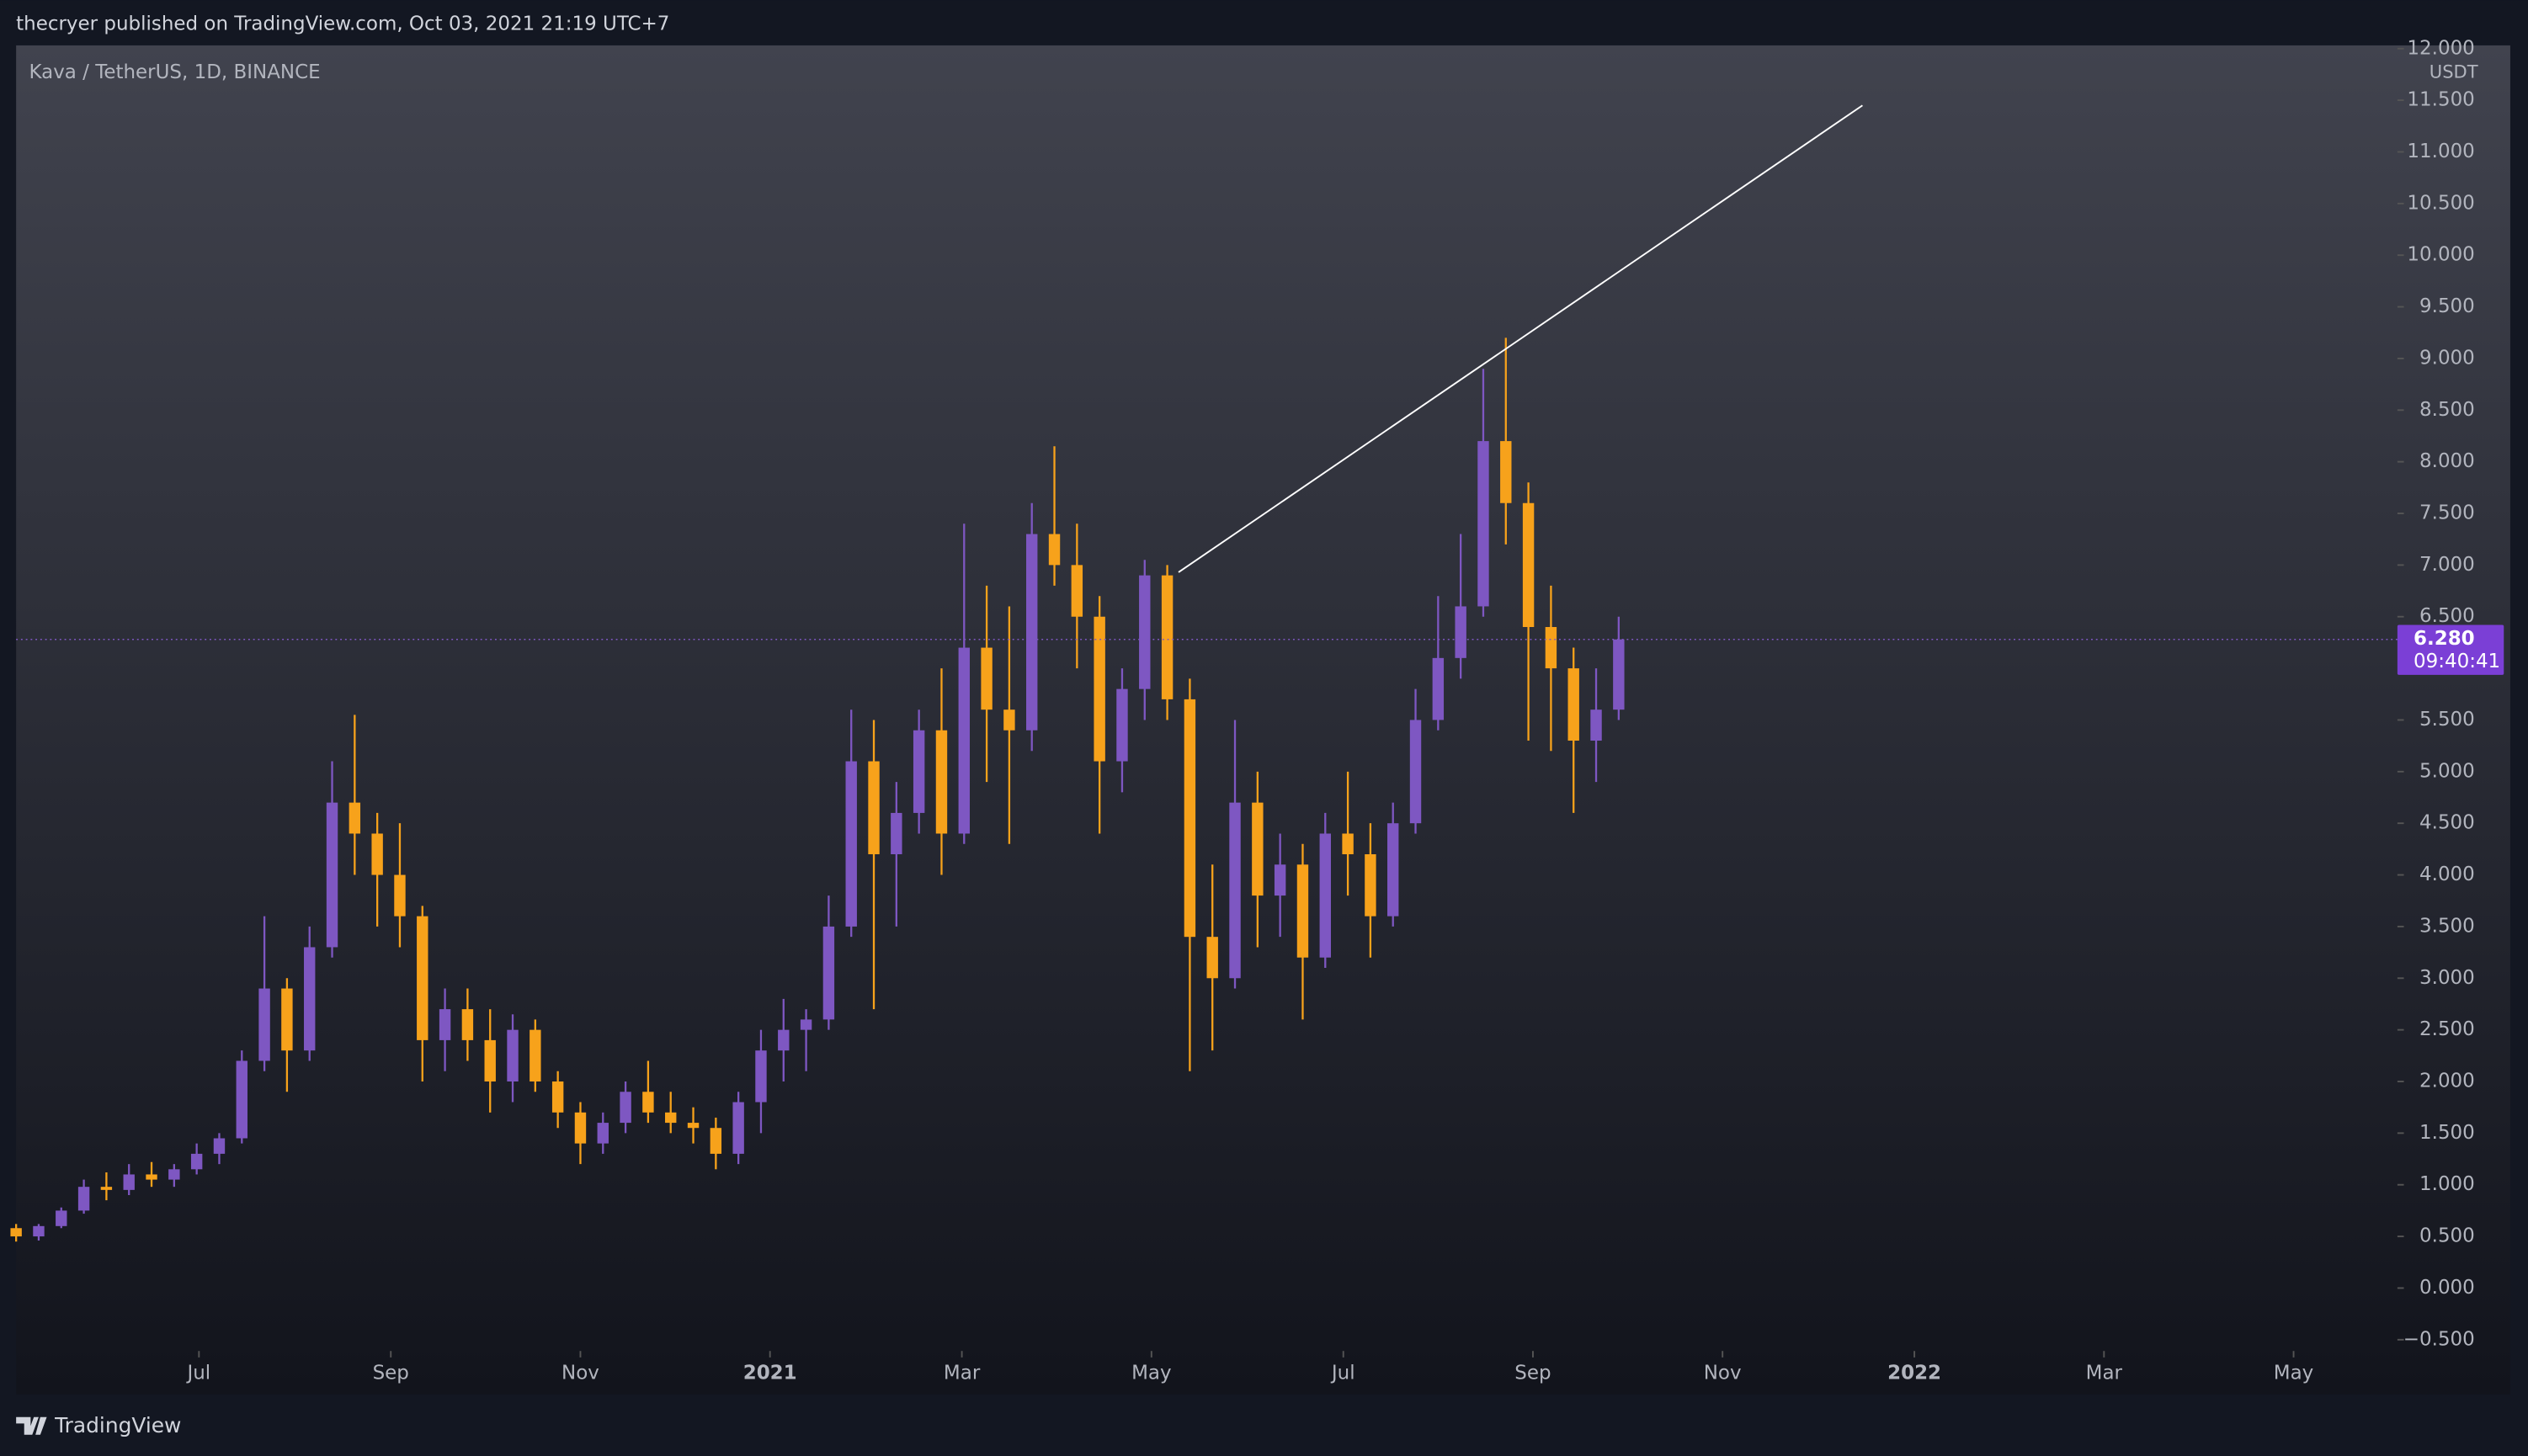  What do you see at coordinates (2447, 565) in the screenshot?
I see `y-tick-label: 7.000` at bounding box center [2447, 565].